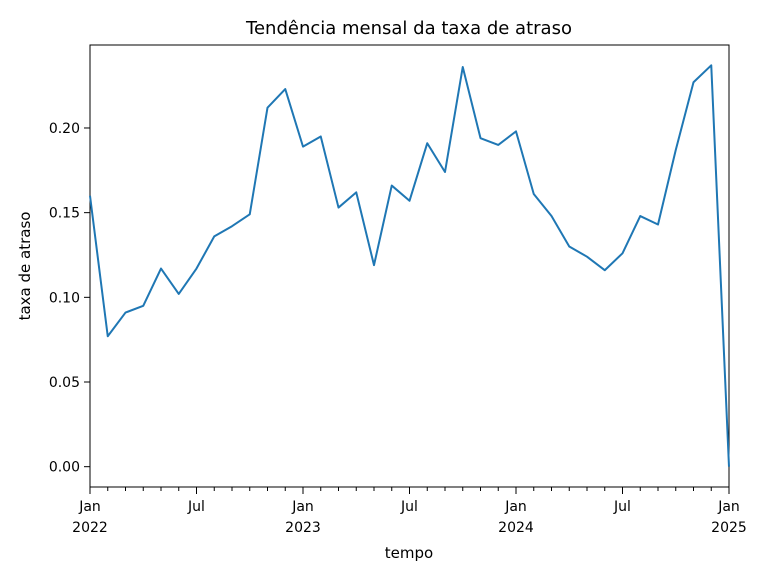 The width and height of the screenshot is (768, 576). I want to click on x-tick-year-label: 2024, so click(516, 528).